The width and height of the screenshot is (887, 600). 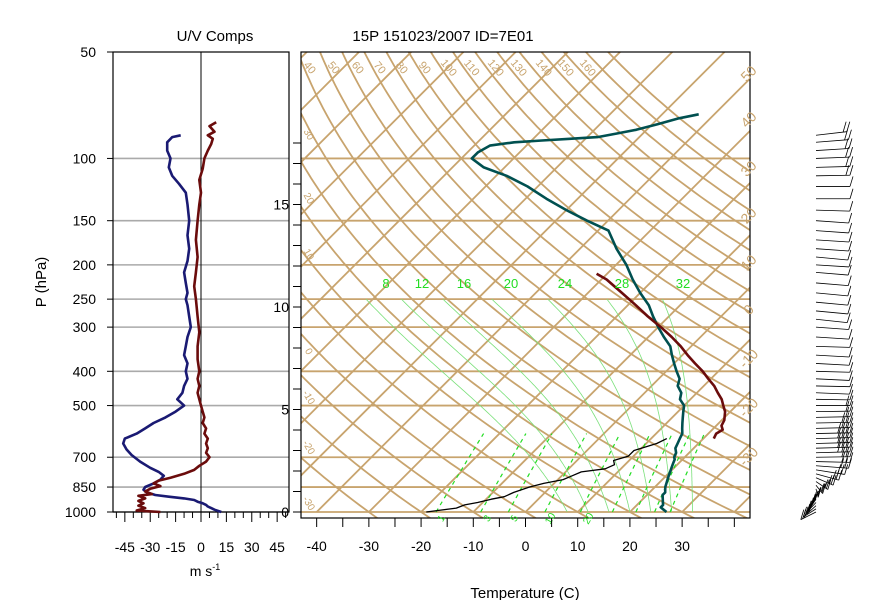 I want to click on uv-y-tick-label: 1000, so click(x=80, y=512).